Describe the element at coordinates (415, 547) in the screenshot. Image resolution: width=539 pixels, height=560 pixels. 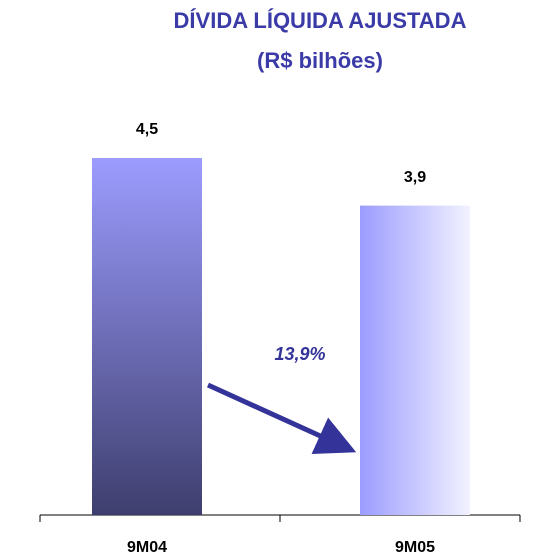
I see `x-tick-label: 9M05` at that location.